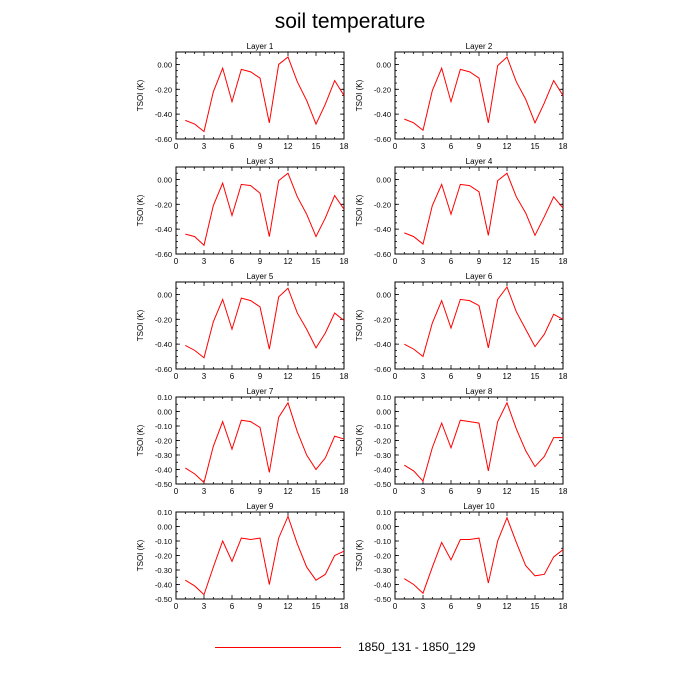 This screenshot has width=700, height=700. I want to click on layer-1-xtick-label: 18, so click(344, 146).